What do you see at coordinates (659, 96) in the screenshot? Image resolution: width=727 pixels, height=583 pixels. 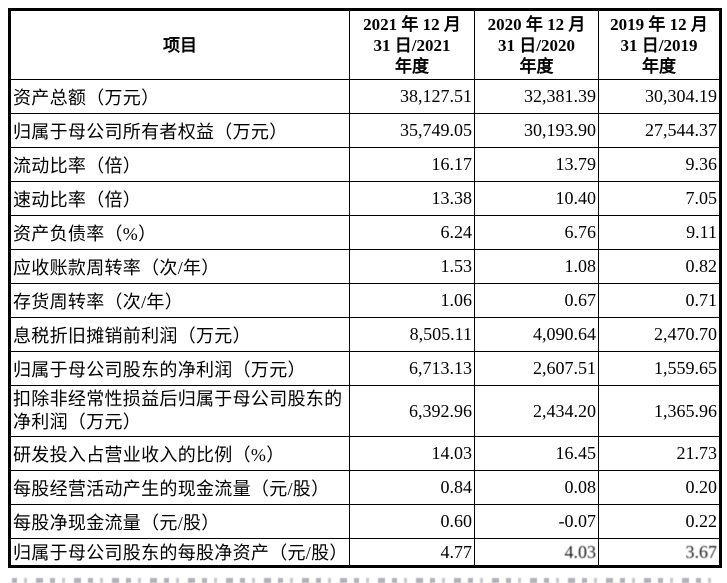 I see `value-cell: 30,304.19` at bounding box center [659, 96].